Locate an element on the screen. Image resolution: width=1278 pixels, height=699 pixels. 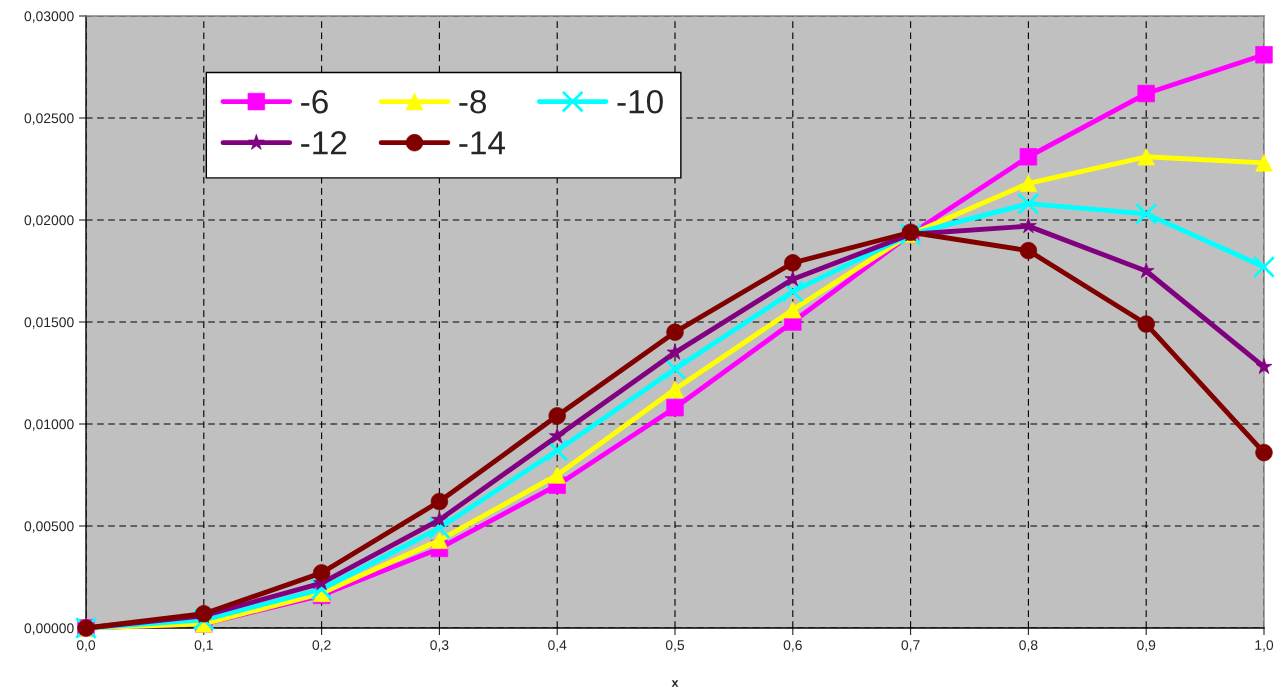
x-axis-title: x is located at coordinates (675, 683).